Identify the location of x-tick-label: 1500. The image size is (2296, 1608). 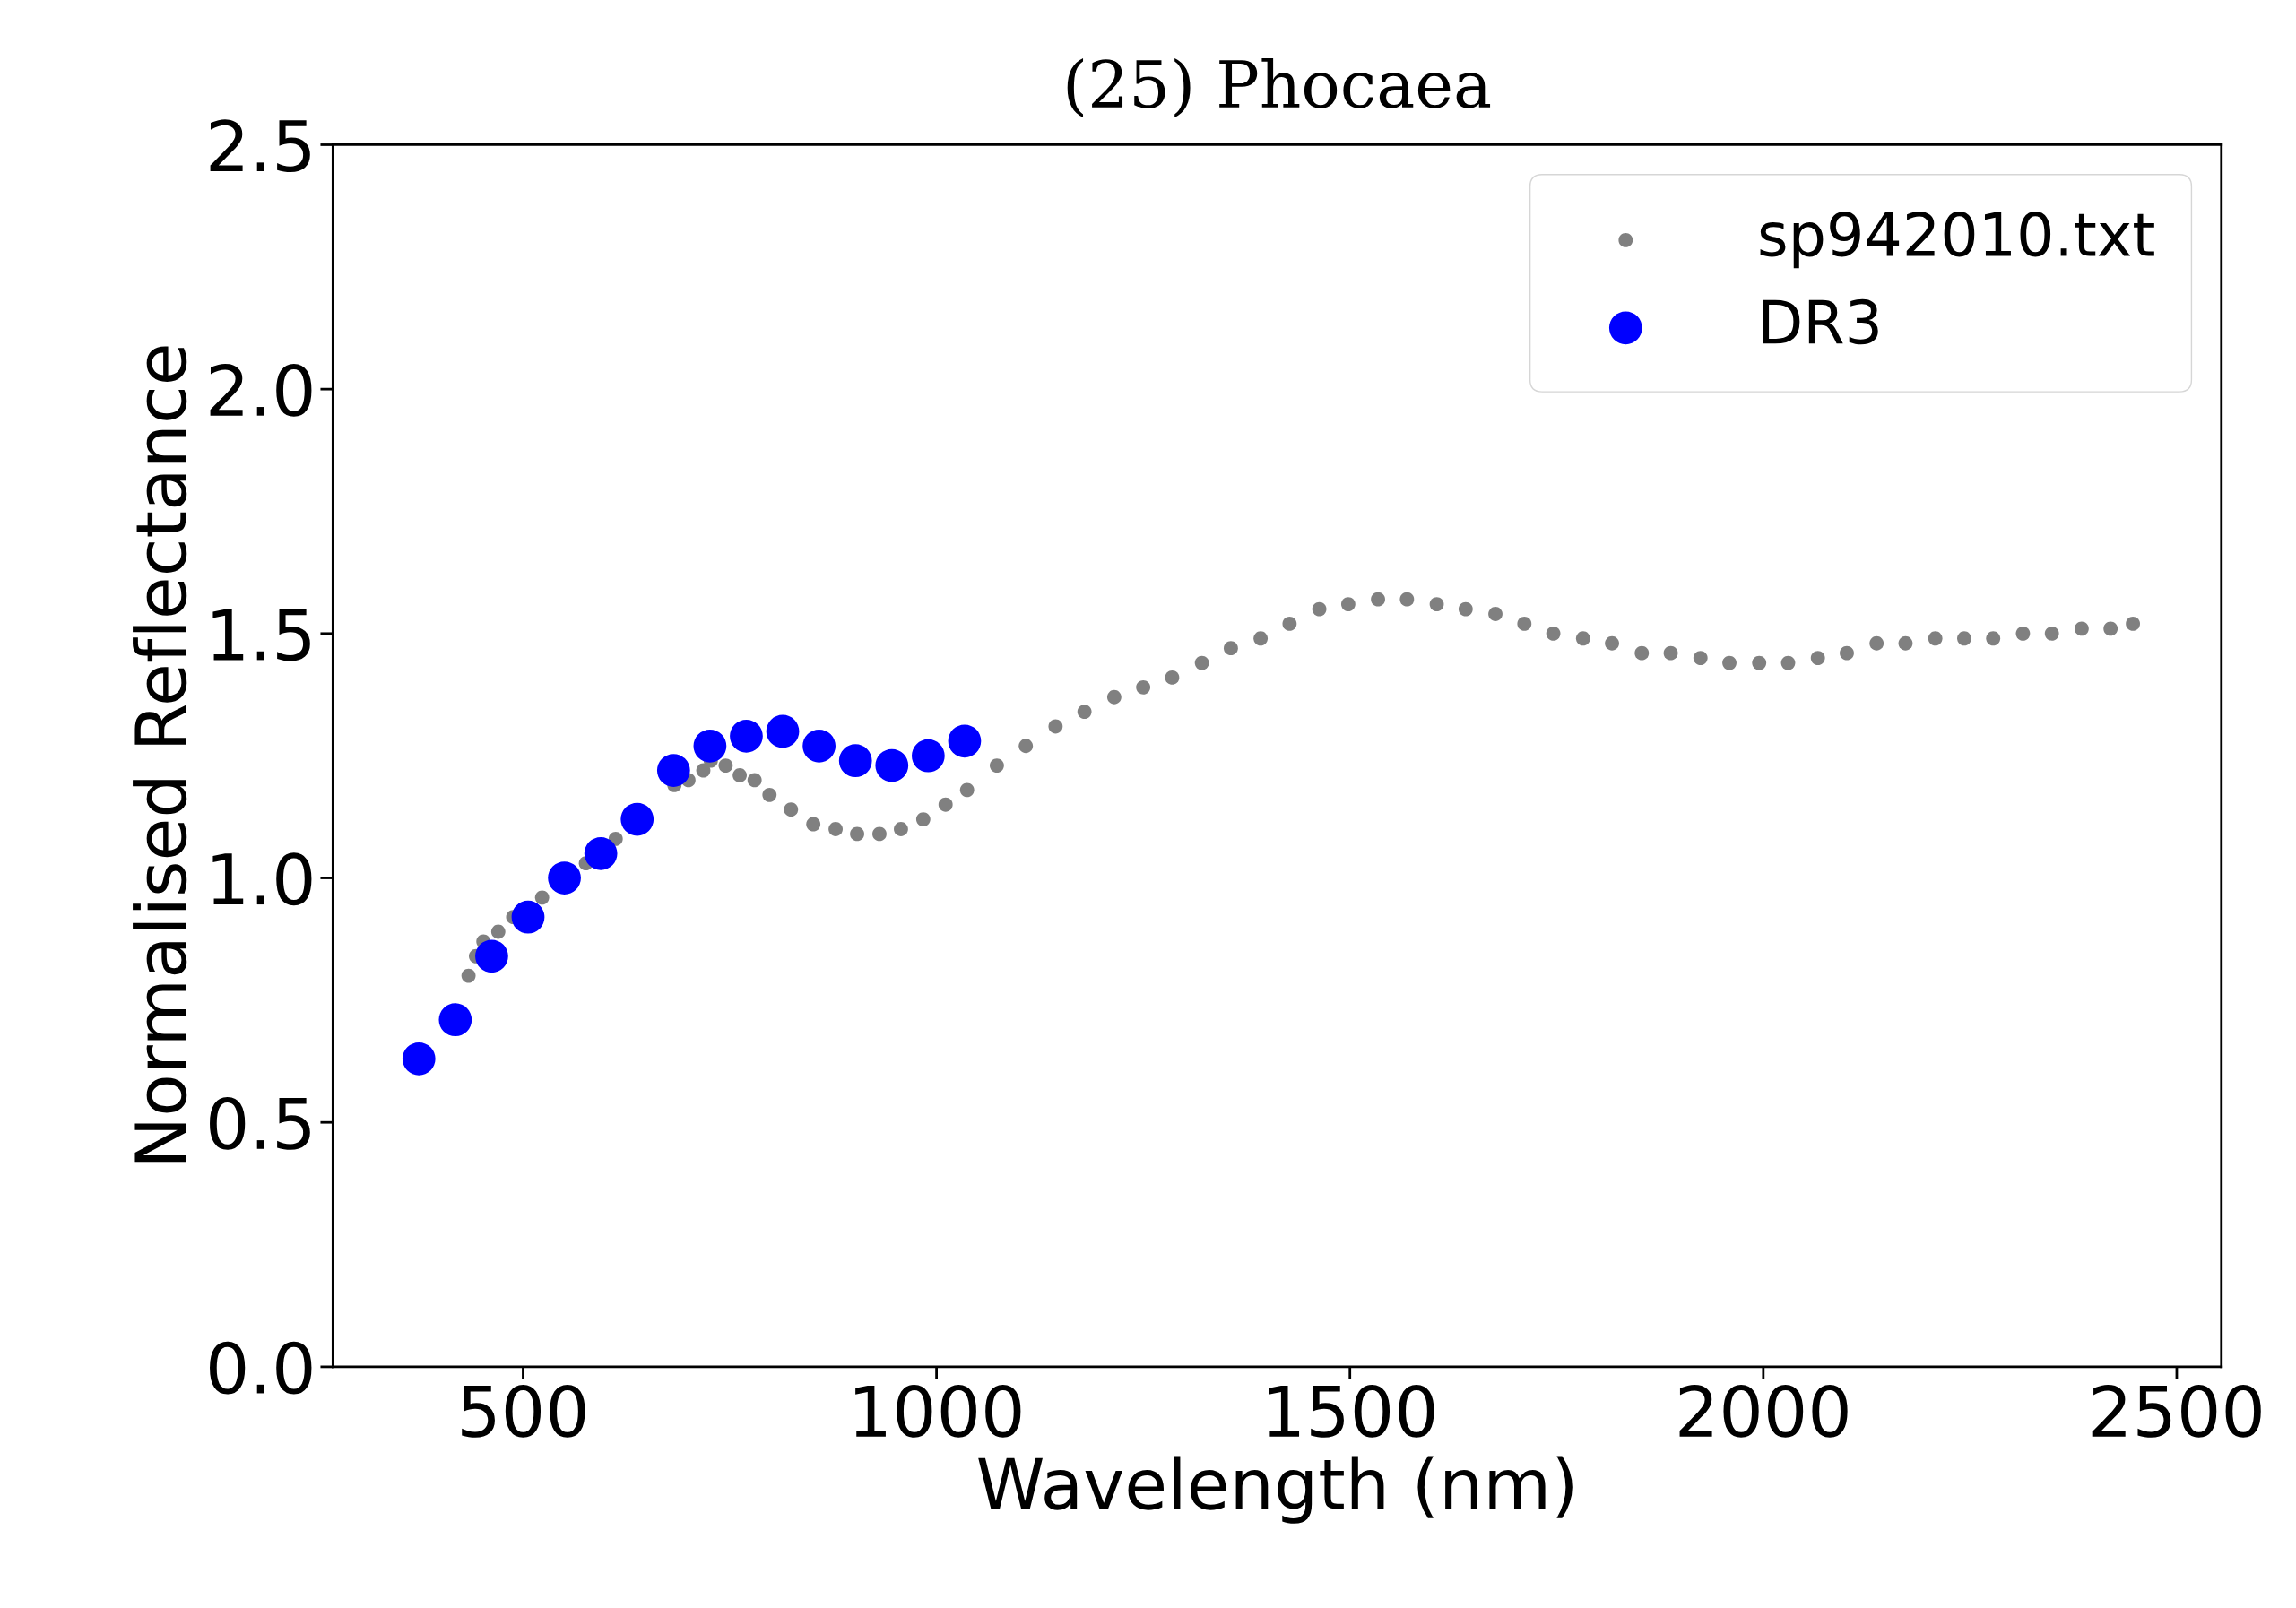
(1351, 1411).